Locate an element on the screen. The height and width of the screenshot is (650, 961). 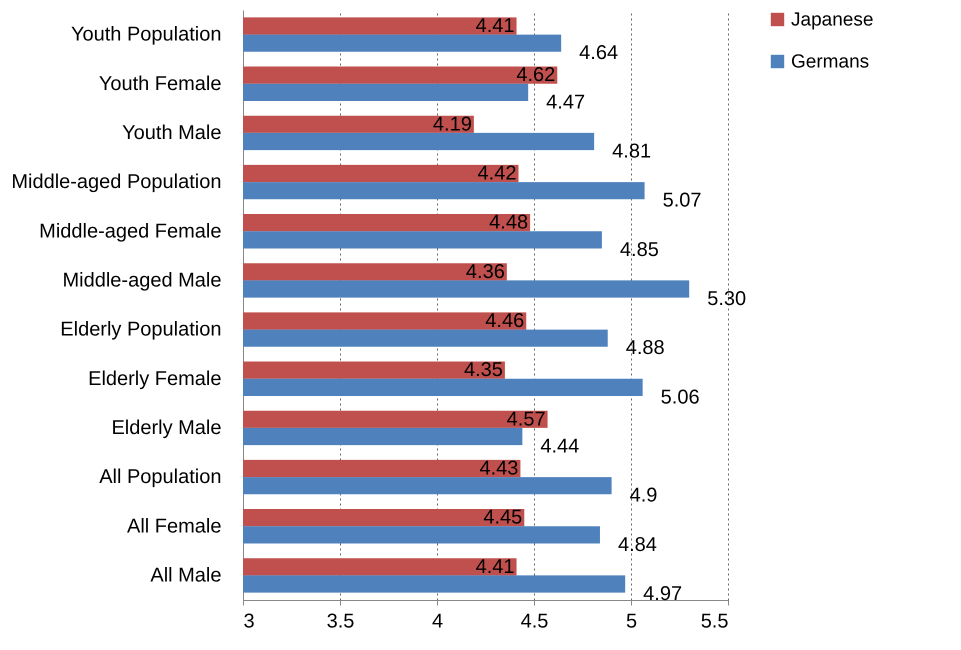
data-label: 5.30 is located at coordinates (726, 299).